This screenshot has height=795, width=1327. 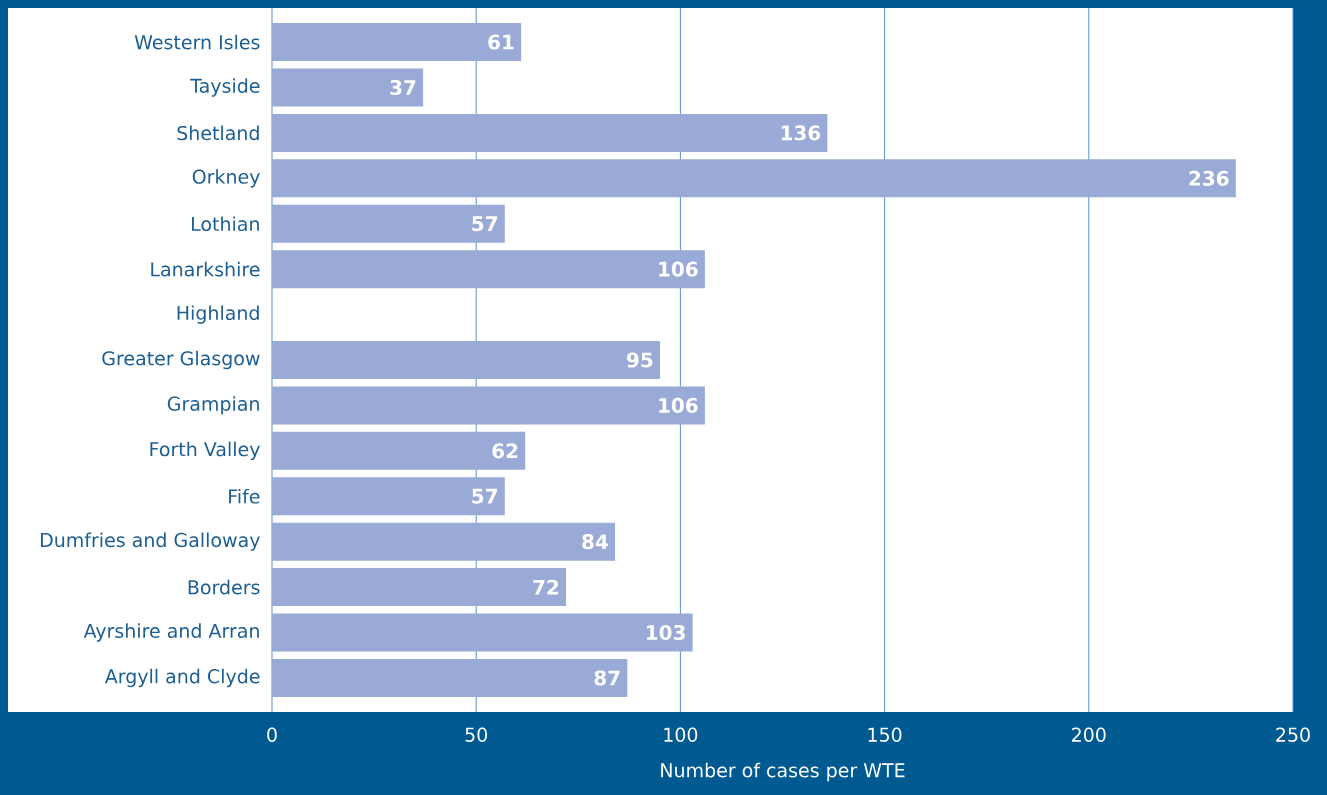 What do you see at coordinates (205, 269) in the screenshot?
I see `y-tick-label: Lanarkshire` at bounding box center [205, 269].